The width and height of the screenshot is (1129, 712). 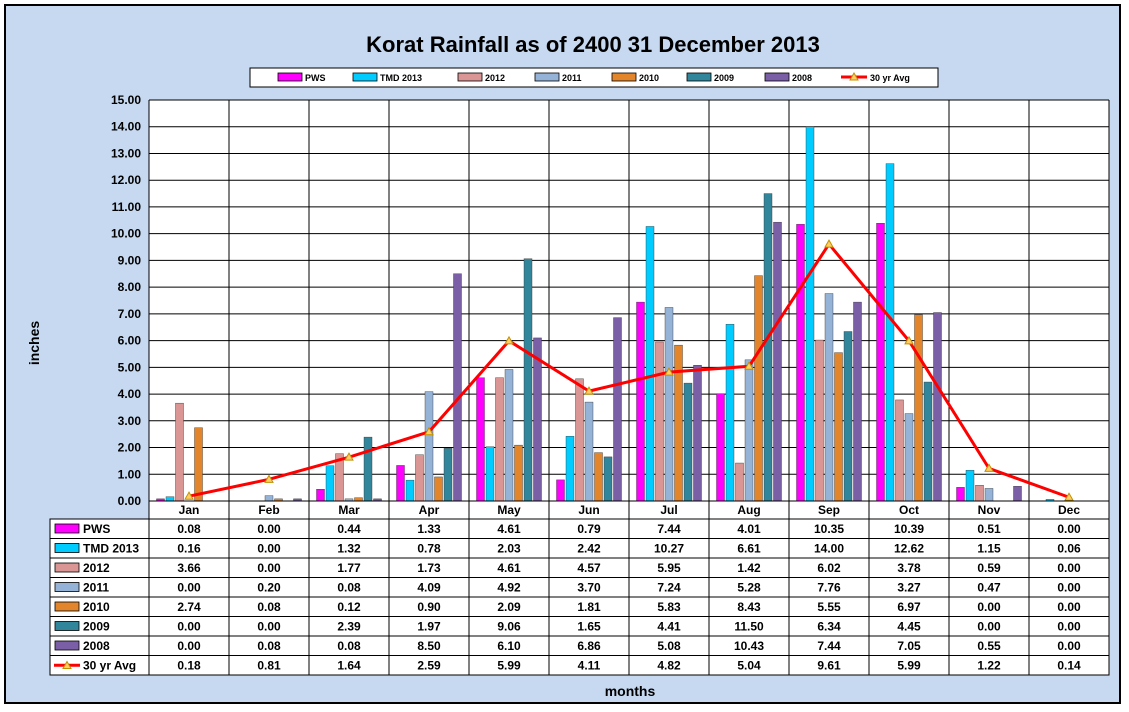 What do you see at coordinates (909, 510) in the screenshot?
I see `x-tick-label: Oct` at bounding box center [909, 510].